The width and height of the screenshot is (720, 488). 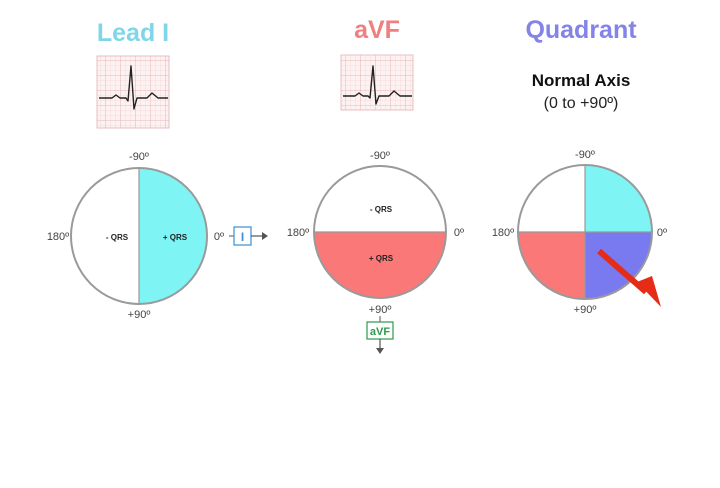 I want to click on avf-box: aVF, so click(x=380, y=335).